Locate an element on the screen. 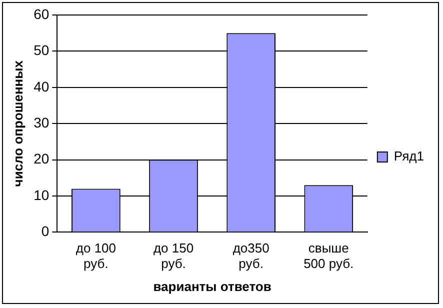  x-tick-label: до350 руб. is located at coordinates (251, 256).